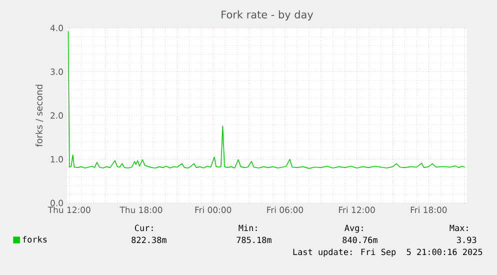  I want to click on y-tick-label: 1.0, so click(56, 159).